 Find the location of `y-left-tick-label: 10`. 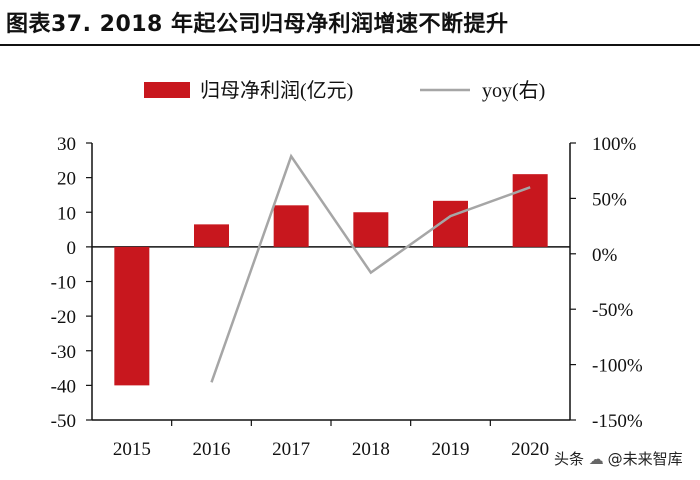

y-left-tick-label: 10 is located at coordinates (66, 213).